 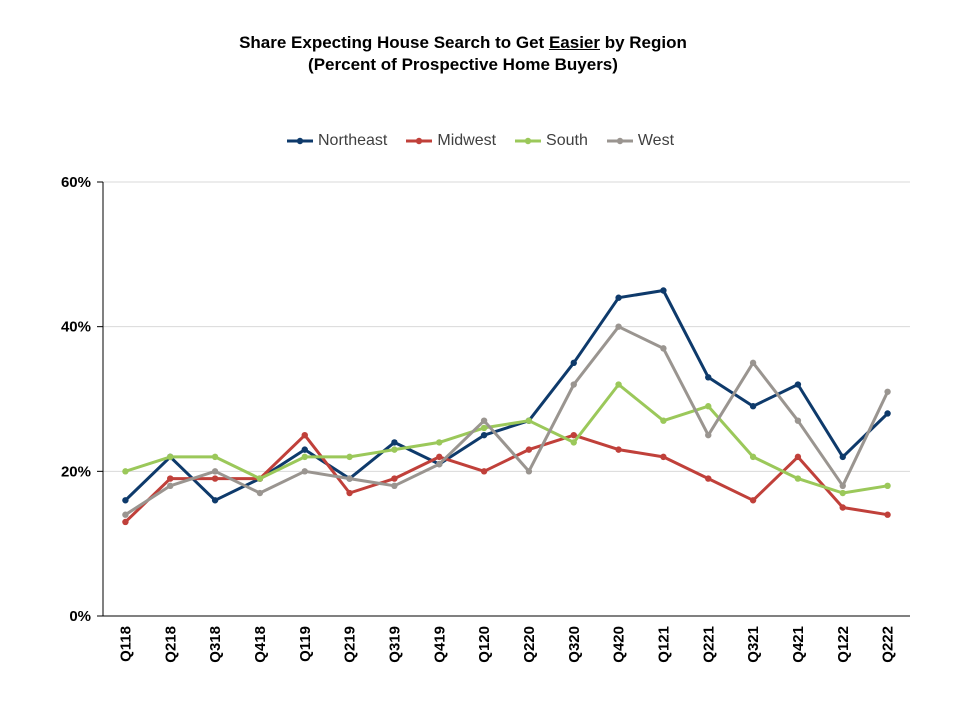 I want to click on chart-title-line2: (Percent of Prospective Home Buyers), so click(x=463, y=64).